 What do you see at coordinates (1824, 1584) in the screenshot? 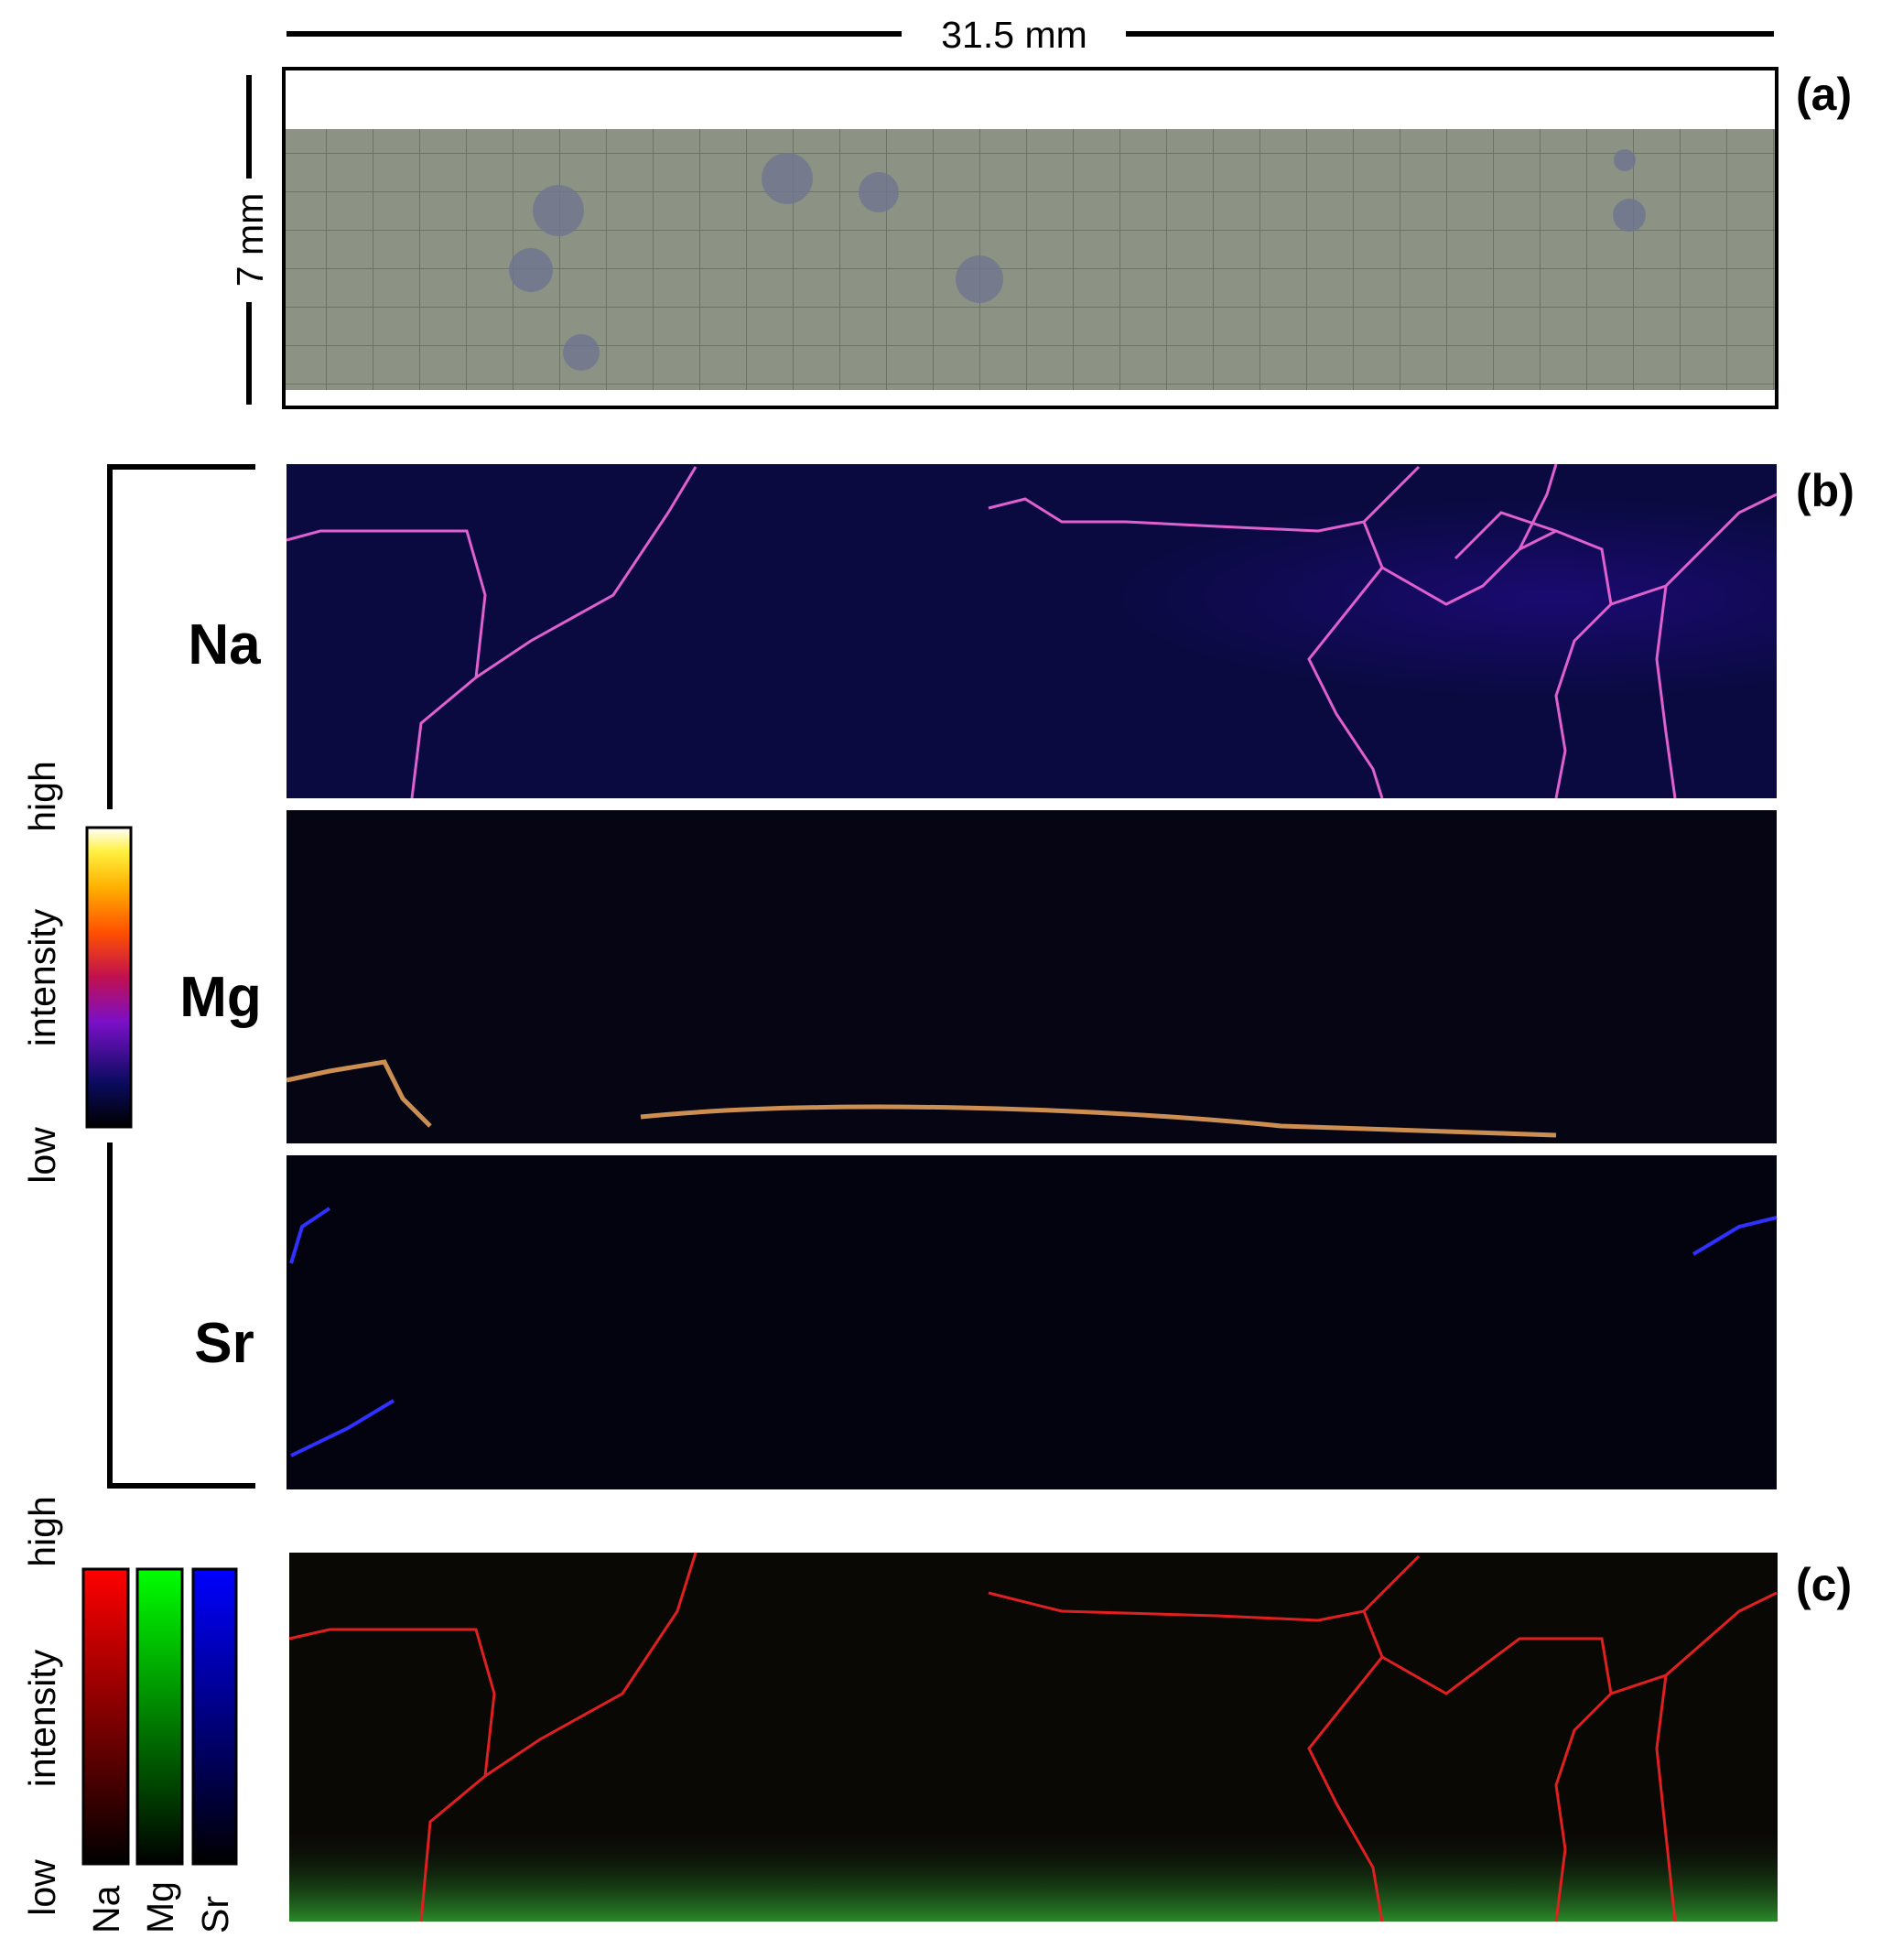
I see `panel-label: (c)` at bounding box center [1824, 1584].